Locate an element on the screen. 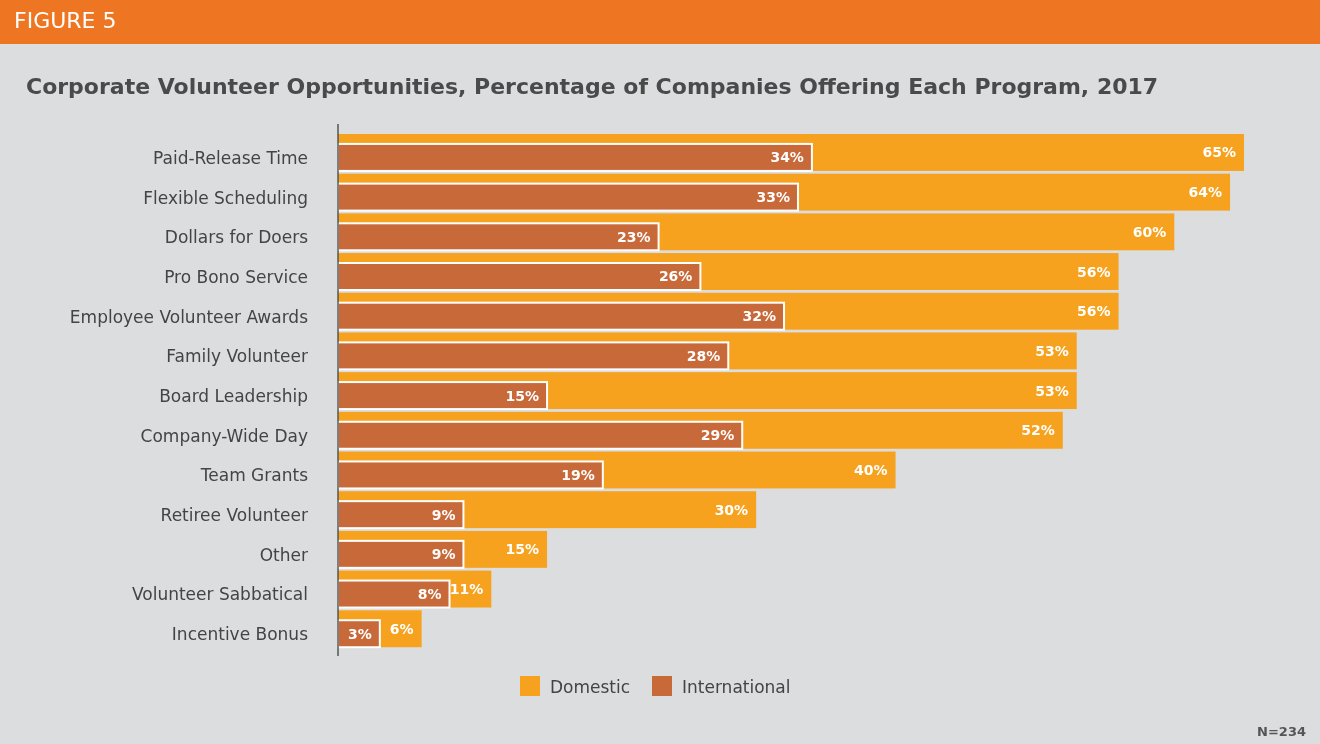 This screenshot has width=1320, height=744. y-tick-label: Team Grants is located at coordinates (254, 475).